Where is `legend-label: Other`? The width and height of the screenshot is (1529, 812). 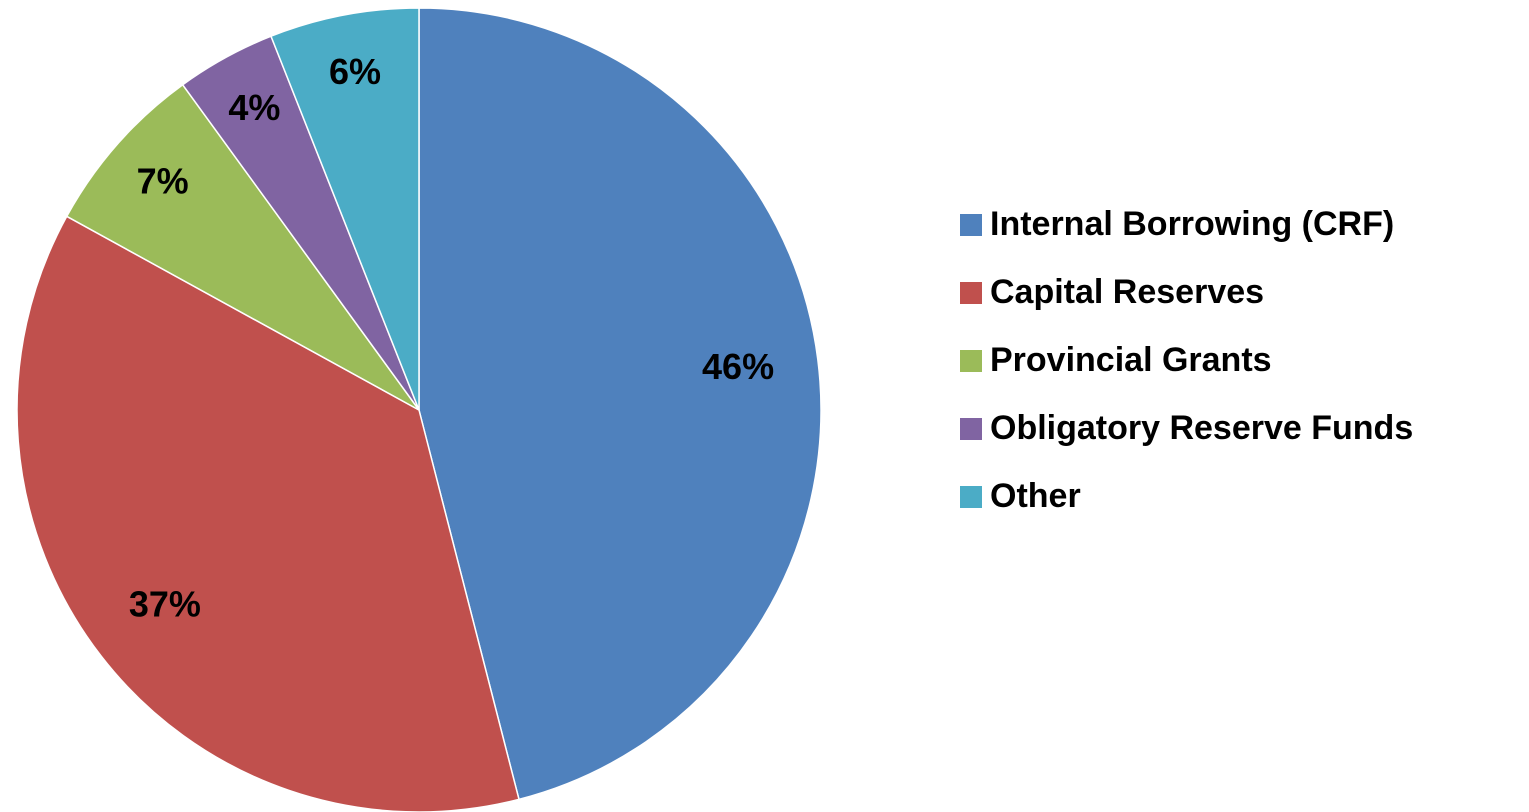
legend-label: Other is located at coordinates (1035, 496).